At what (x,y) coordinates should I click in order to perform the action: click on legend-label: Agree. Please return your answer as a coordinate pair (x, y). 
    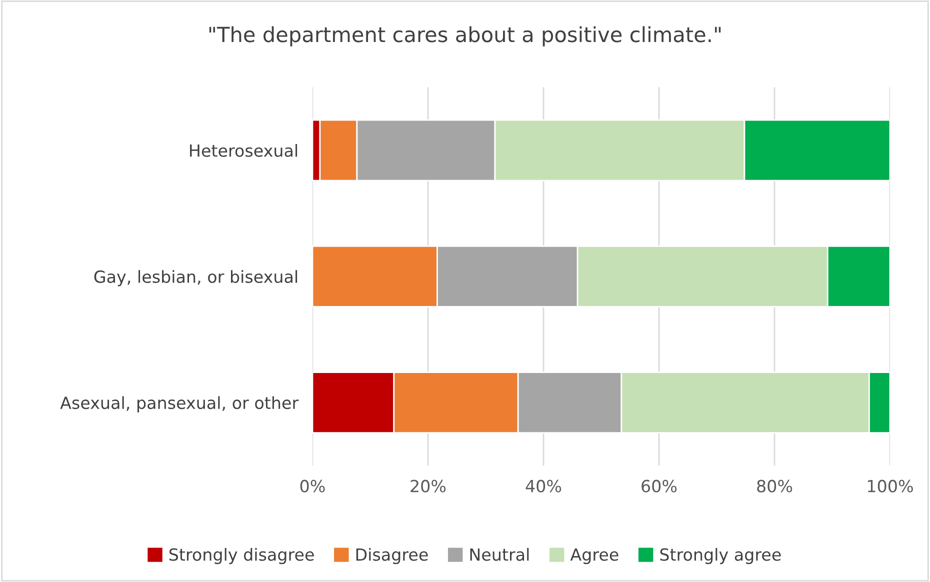
    Looking at the image, I should click on (594, 556).